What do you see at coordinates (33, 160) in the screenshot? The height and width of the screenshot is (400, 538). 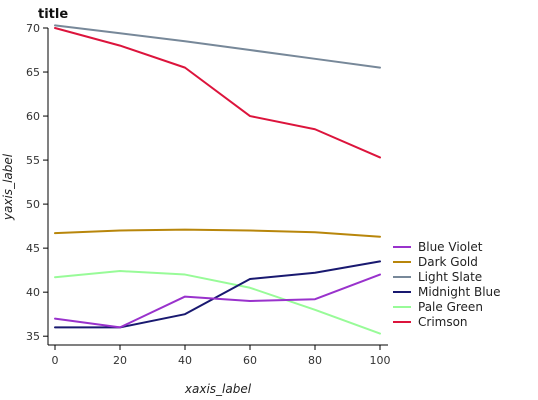 I see `y-tick-label: 55` at bounding box center [33, 160].